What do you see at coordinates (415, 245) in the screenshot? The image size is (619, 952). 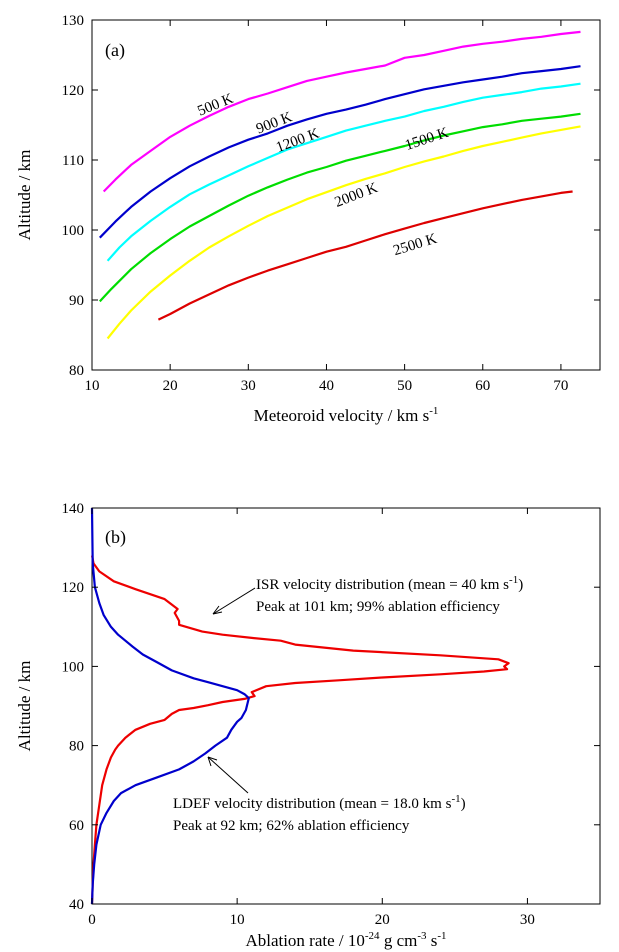 I see `curve-label: 2500 K` at bounding box center [415, 245].